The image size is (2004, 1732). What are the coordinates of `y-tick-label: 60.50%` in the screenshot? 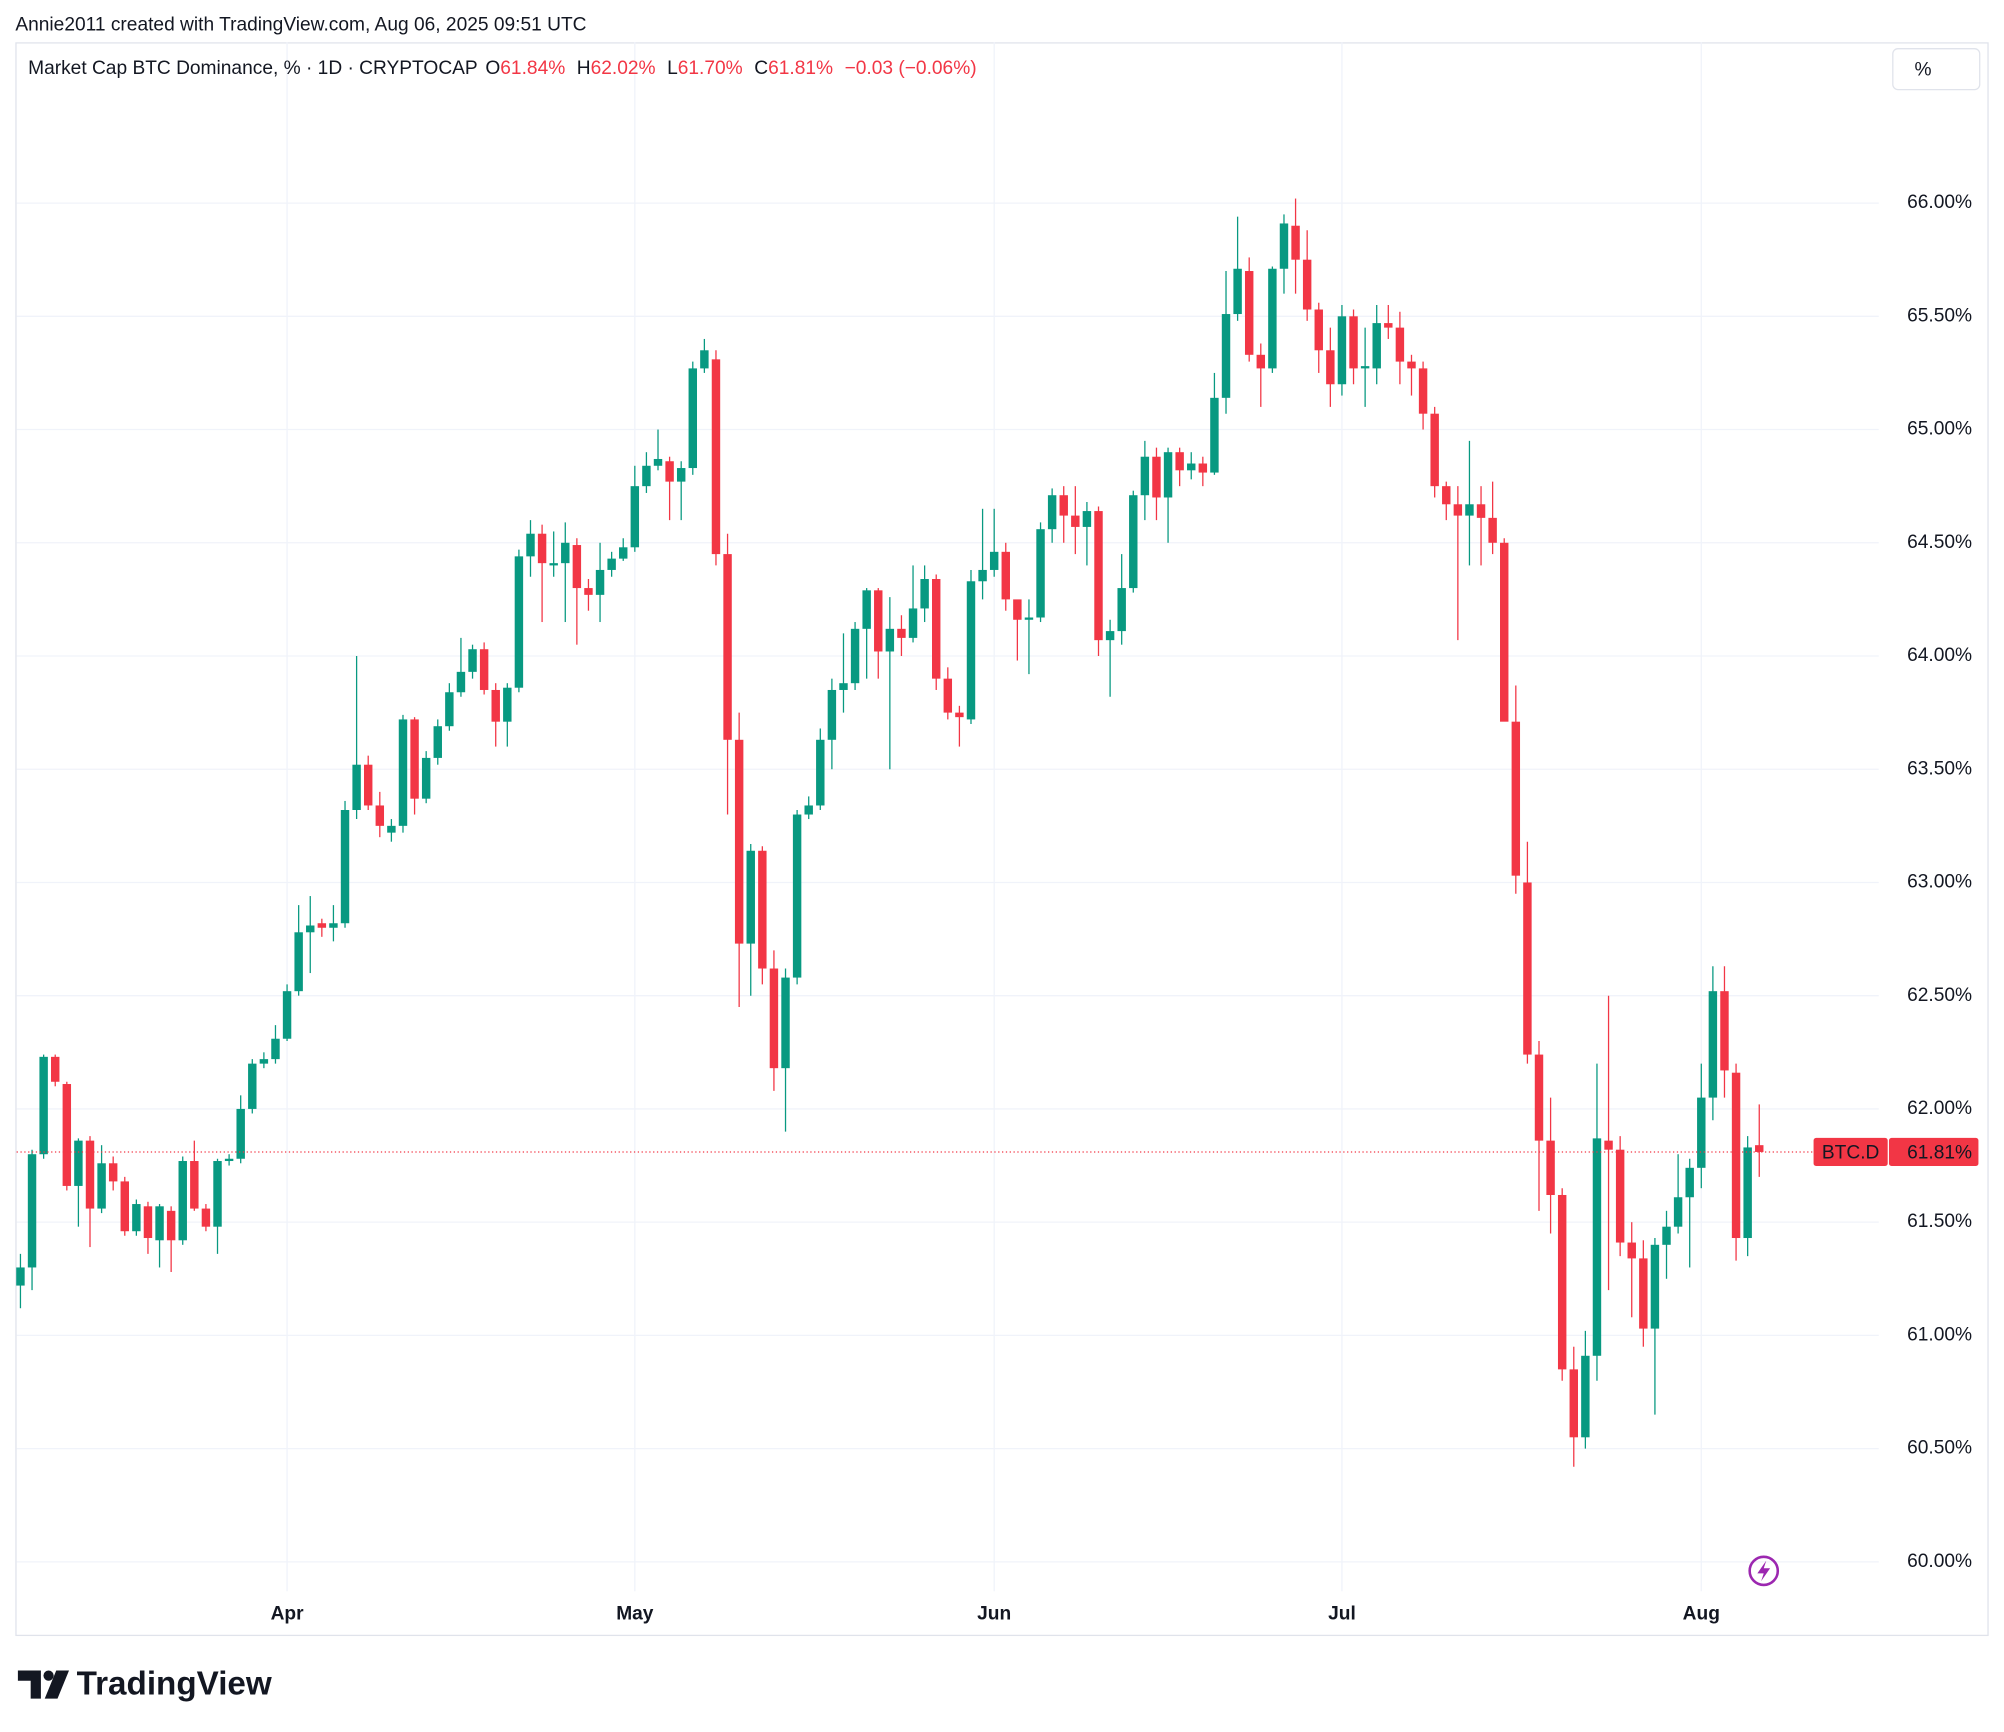 It's located at (1939, 1448).